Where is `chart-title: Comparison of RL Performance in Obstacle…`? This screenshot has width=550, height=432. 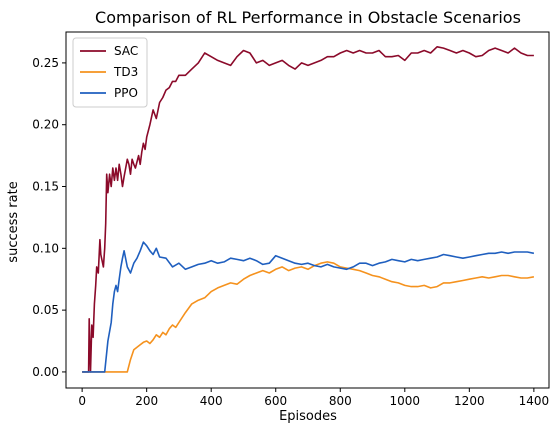
chart-title: Comparison of RL Performance in Obstacle… is located at coordinates (308, 17).